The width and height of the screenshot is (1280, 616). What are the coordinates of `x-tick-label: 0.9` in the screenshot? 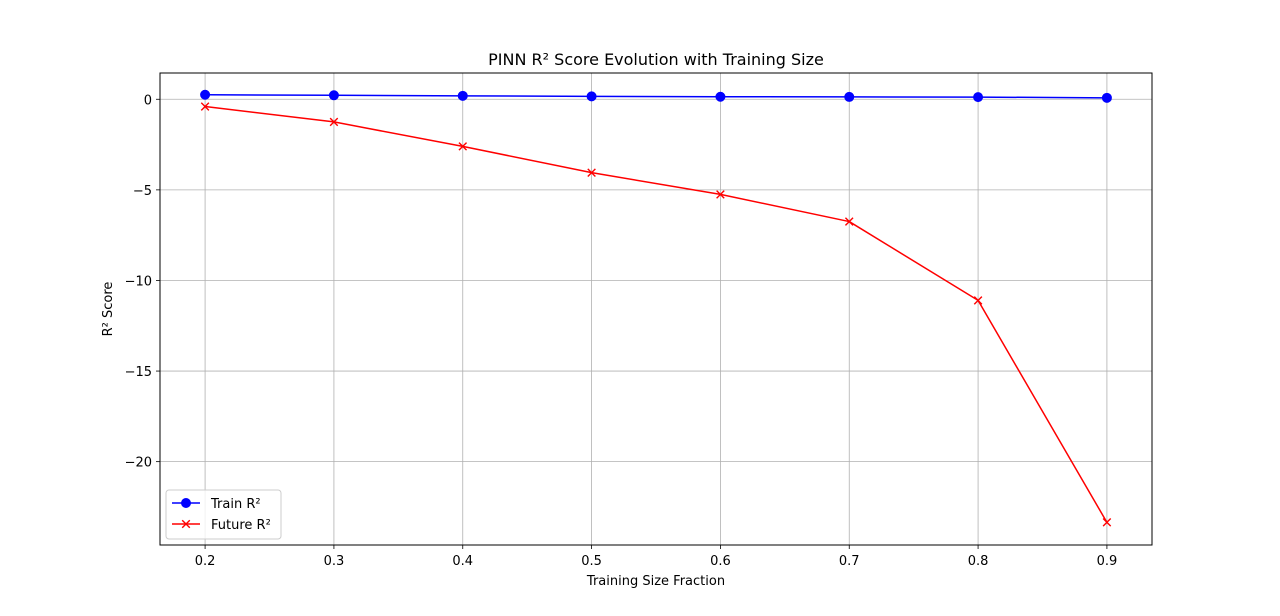 It's located at (1107, 561).